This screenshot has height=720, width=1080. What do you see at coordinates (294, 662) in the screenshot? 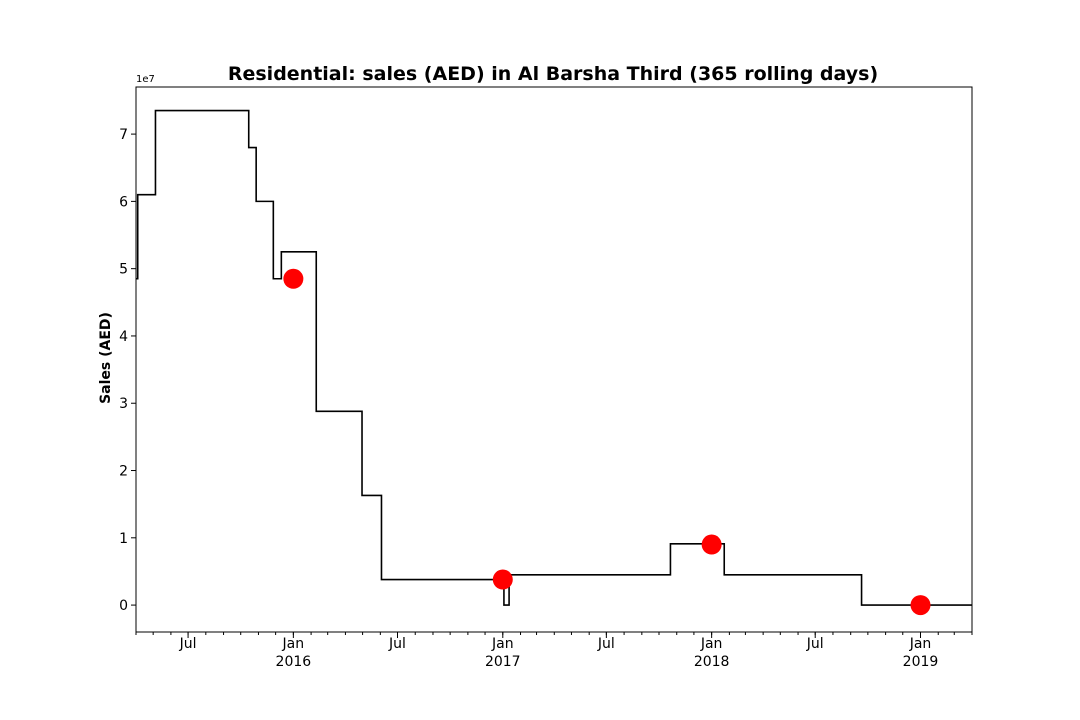
I see `x-tick-year-1: 2016` at bounding box center [294, 662].